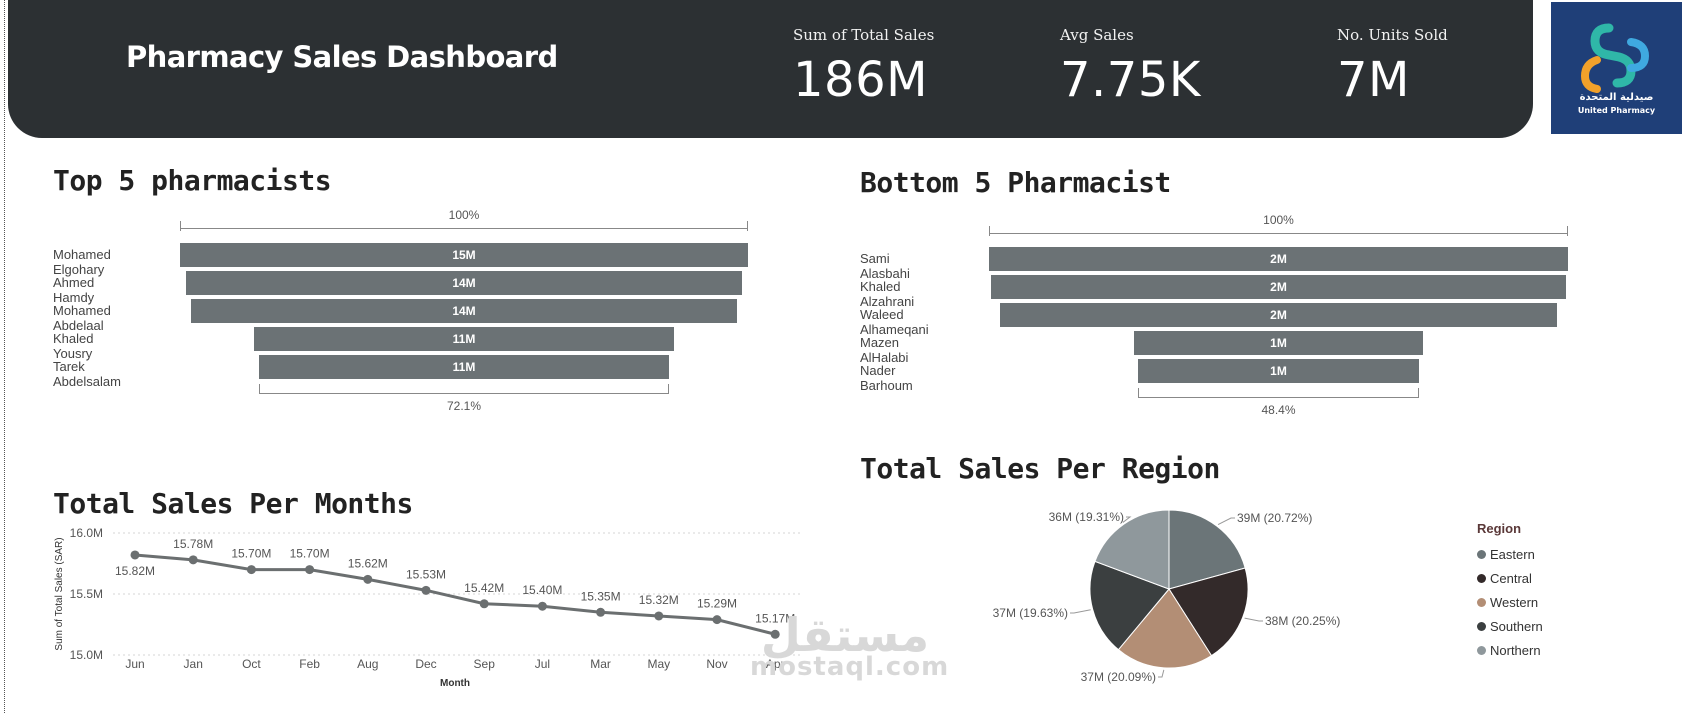 The width and height of the screenshot is (1689, 713). What do you see at coordinates (1040, 468) in the screenshot?
I see `region-sales-title: Total Sales Per Region` at bounding box center [1040, 468].